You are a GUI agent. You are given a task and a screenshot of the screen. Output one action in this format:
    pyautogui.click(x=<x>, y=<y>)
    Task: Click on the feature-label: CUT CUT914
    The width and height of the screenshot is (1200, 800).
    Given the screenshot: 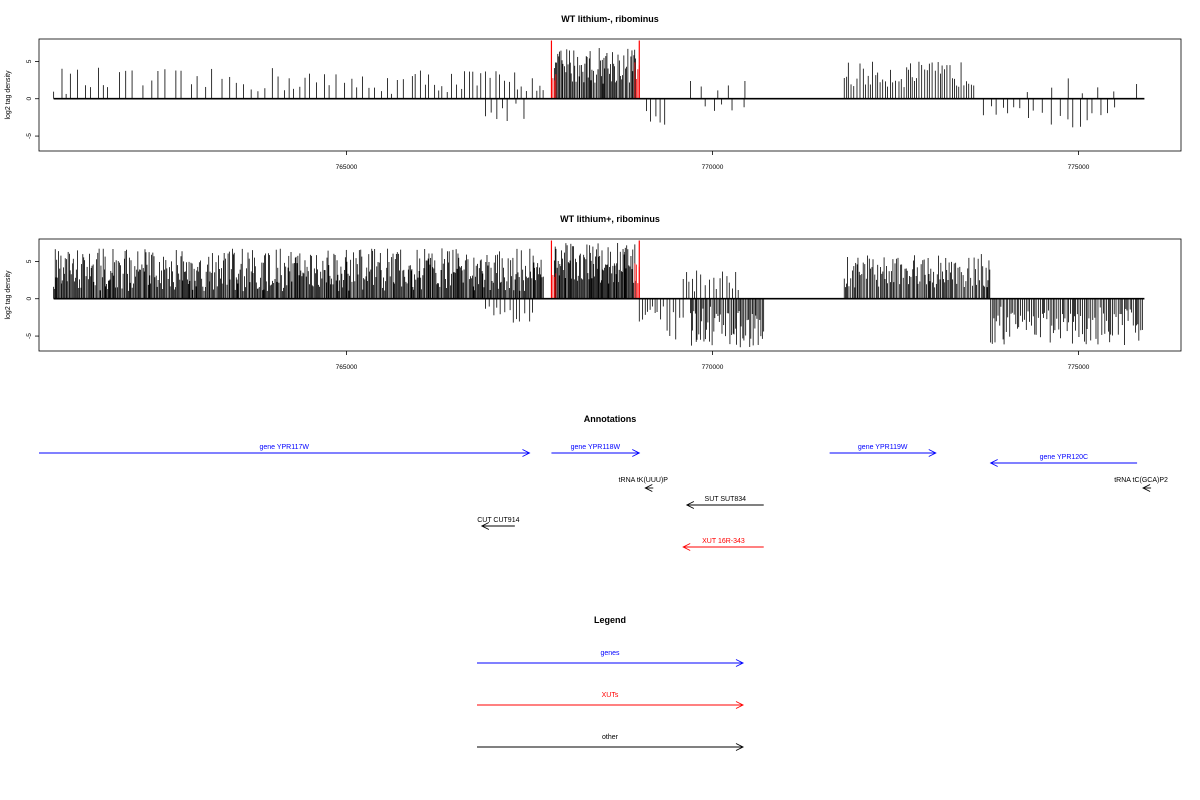 What is the action you would take?
    pyautogui.click(x=498, y=520)
    